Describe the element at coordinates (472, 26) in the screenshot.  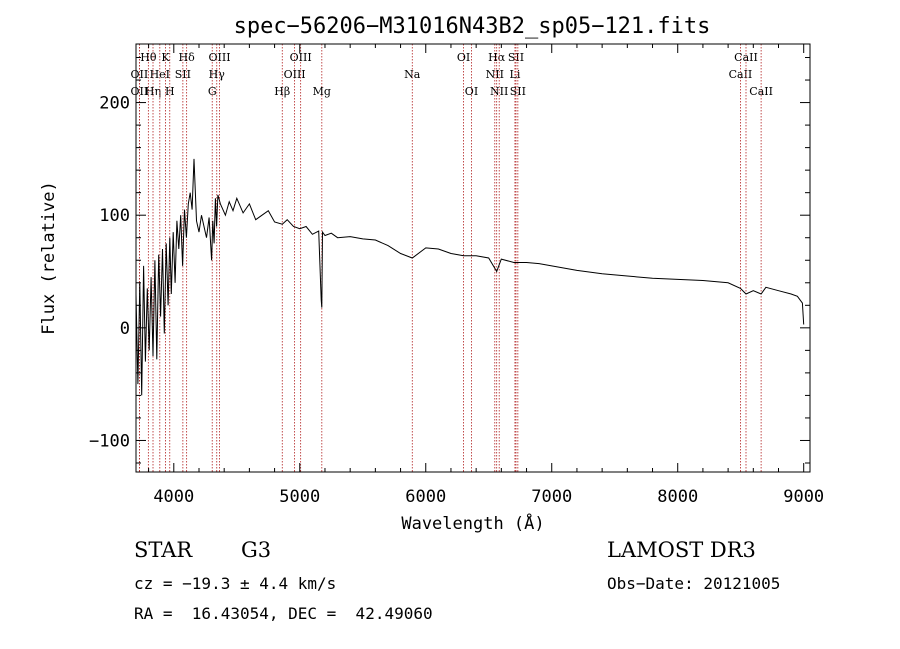
I see `chart-title: spec−56206−M31016N43B2_sp05−121.fits` at that location.